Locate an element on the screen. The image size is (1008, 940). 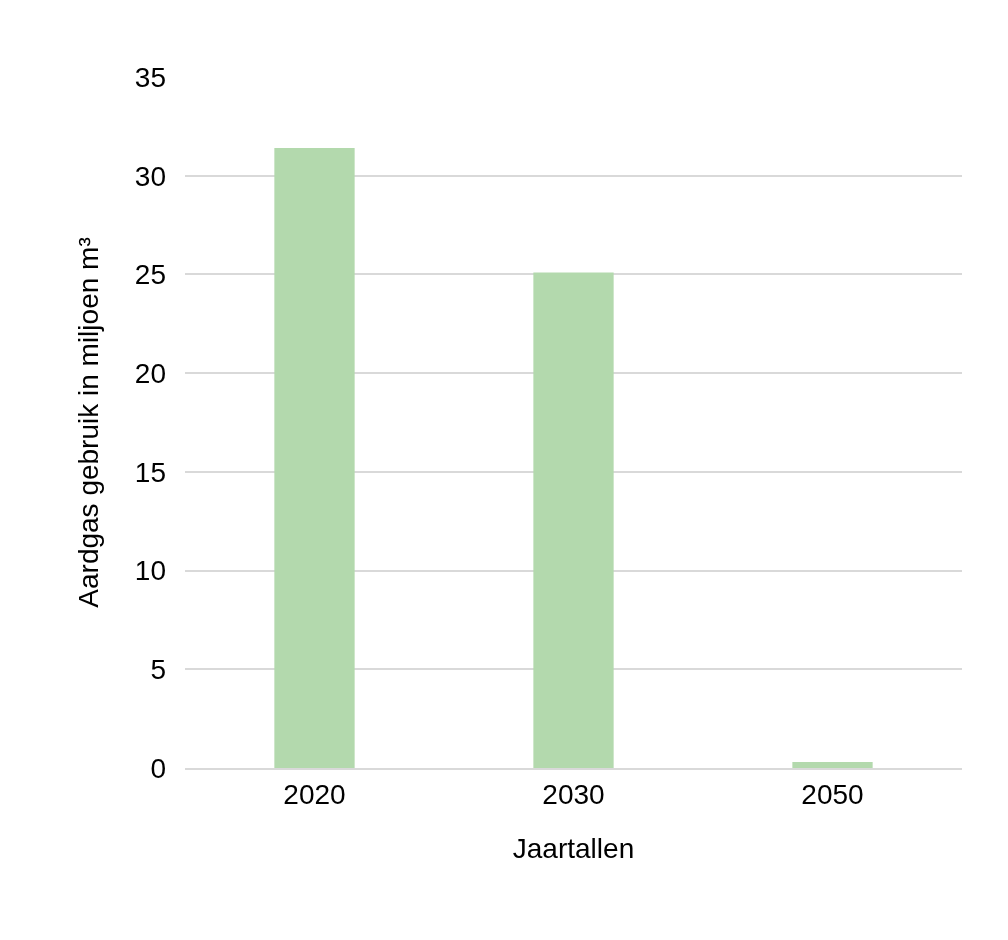
y-tick-label: 10 is located at coordinates (150, 571).